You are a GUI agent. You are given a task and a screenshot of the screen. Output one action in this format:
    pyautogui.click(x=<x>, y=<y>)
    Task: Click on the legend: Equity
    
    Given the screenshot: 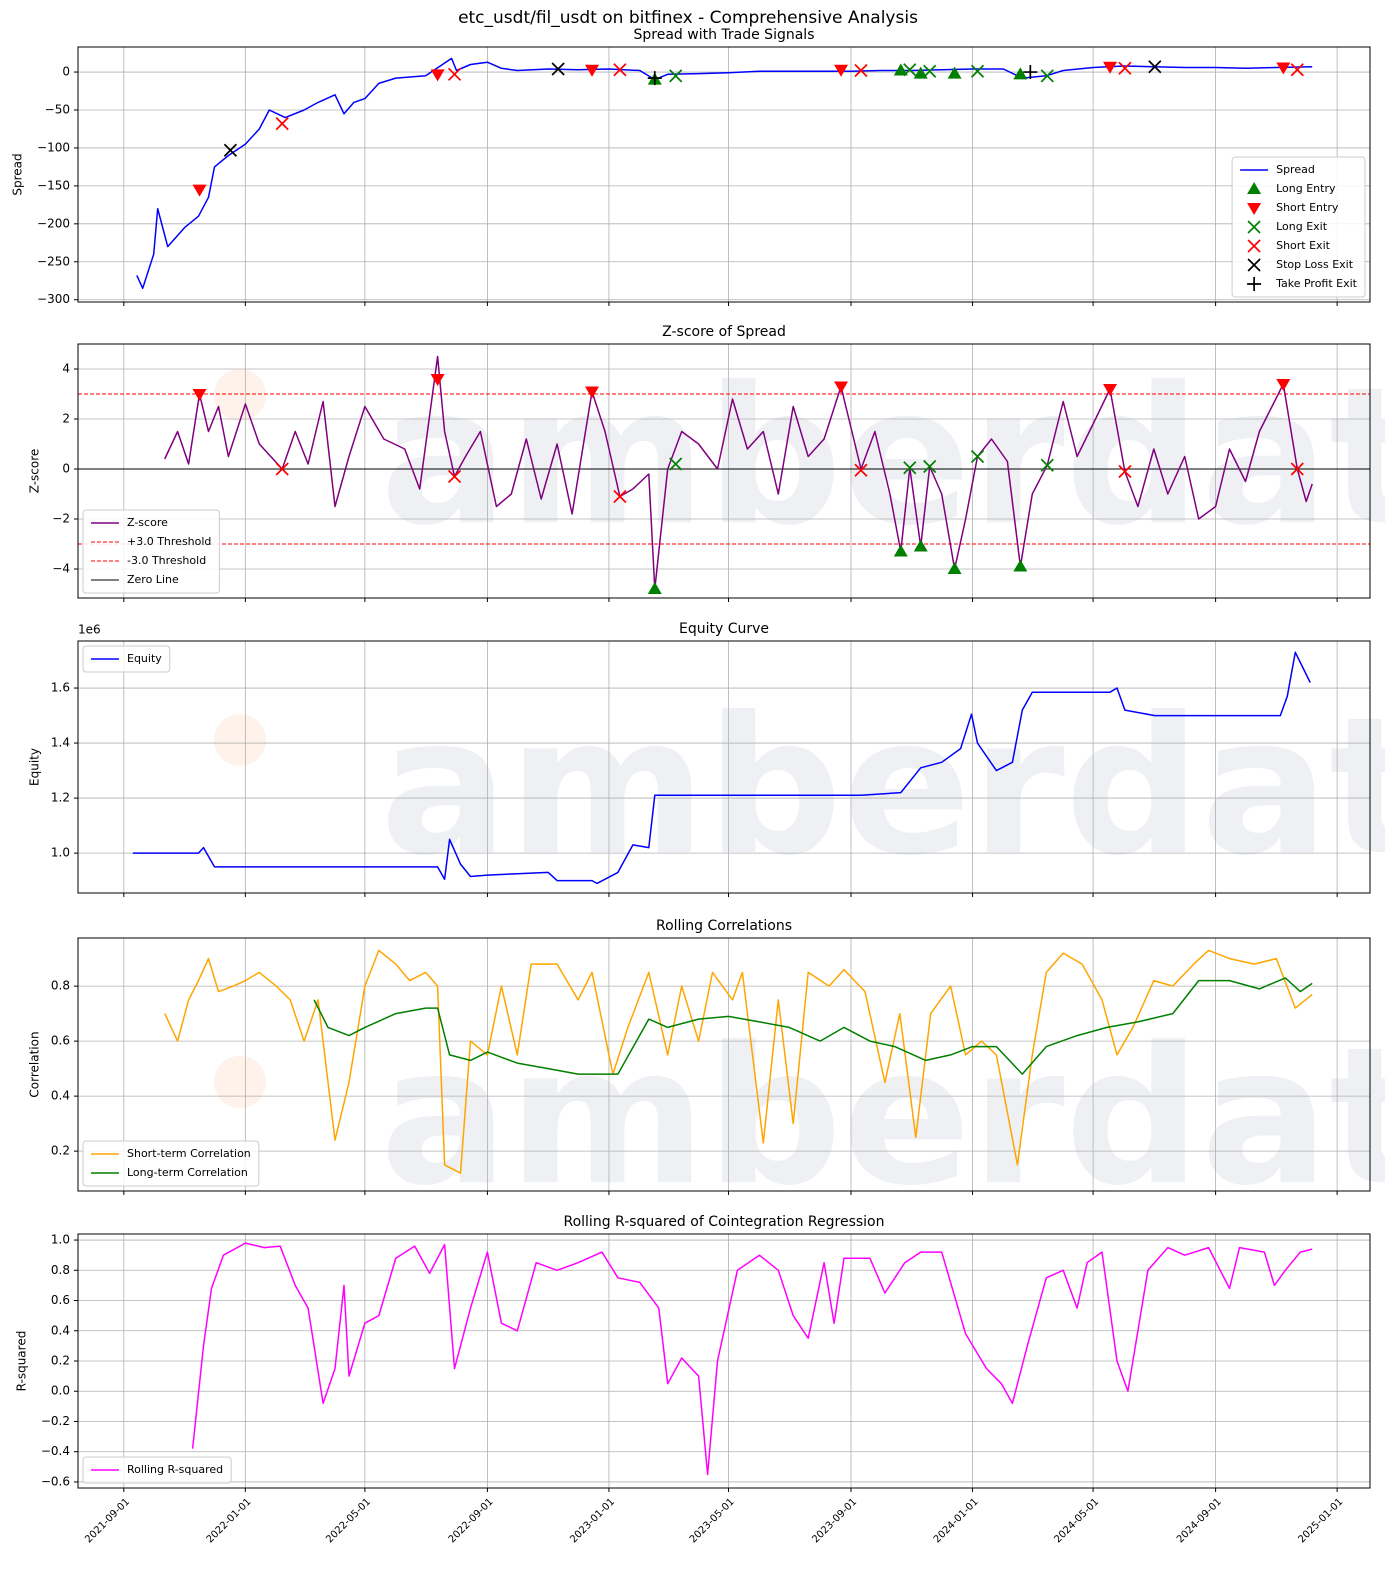 What is the action you would take?
    pyautogui.click(x=126, y=659)
    